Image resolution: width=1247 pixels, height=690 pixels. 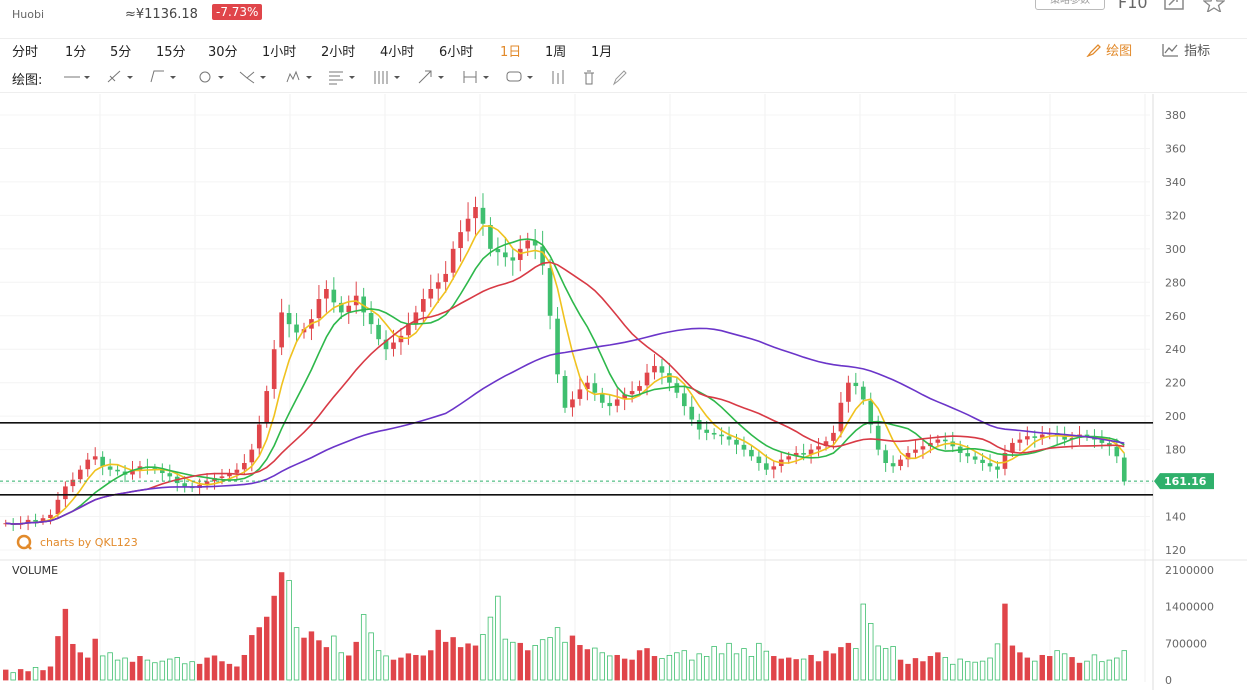 What do you see at coordinates (27, 80) in the screenshot?
I see `drawing-toolbar-label: 绘图:` at bounding box center [27, 80].